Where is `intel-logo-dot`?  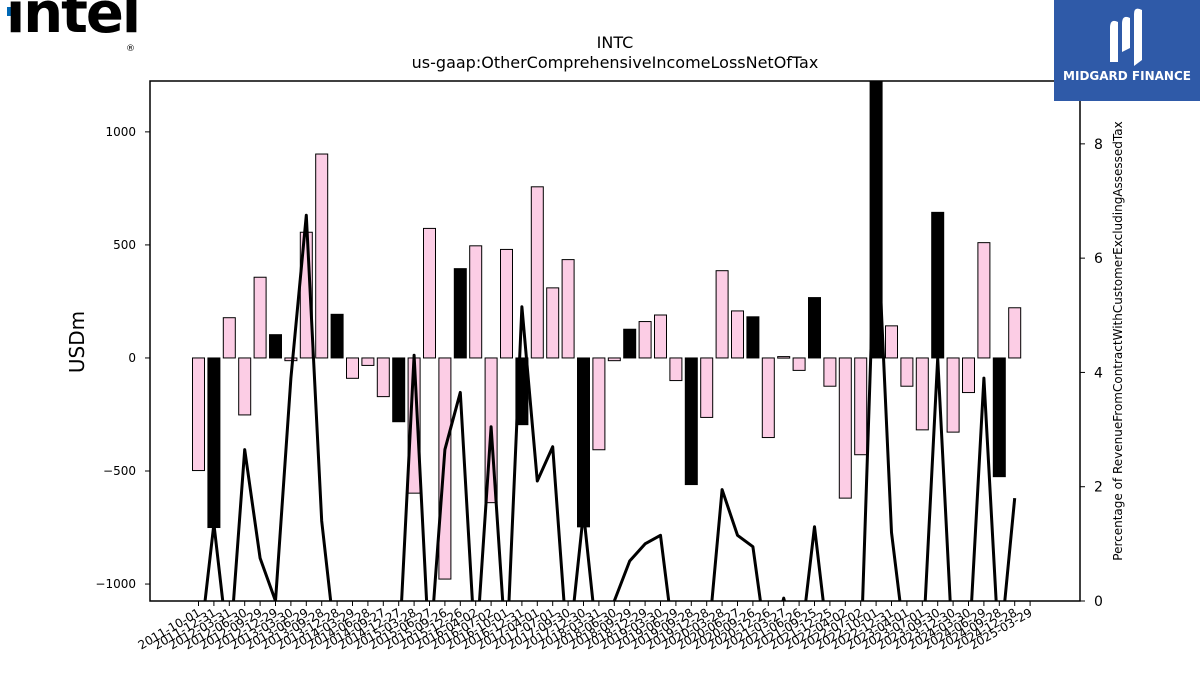
intel-logo-dot is located at coordinates (11, 11).